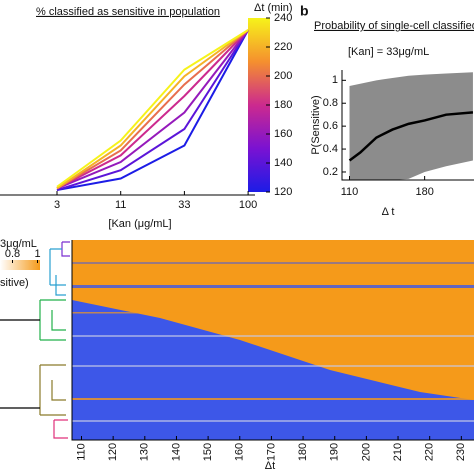 Image resolution: width=474 pixels, height=474 pixels. What do you see at coordinates (304, 11) in the screenshot?
I see `panel-label: b` at bounding box center [304, 11].